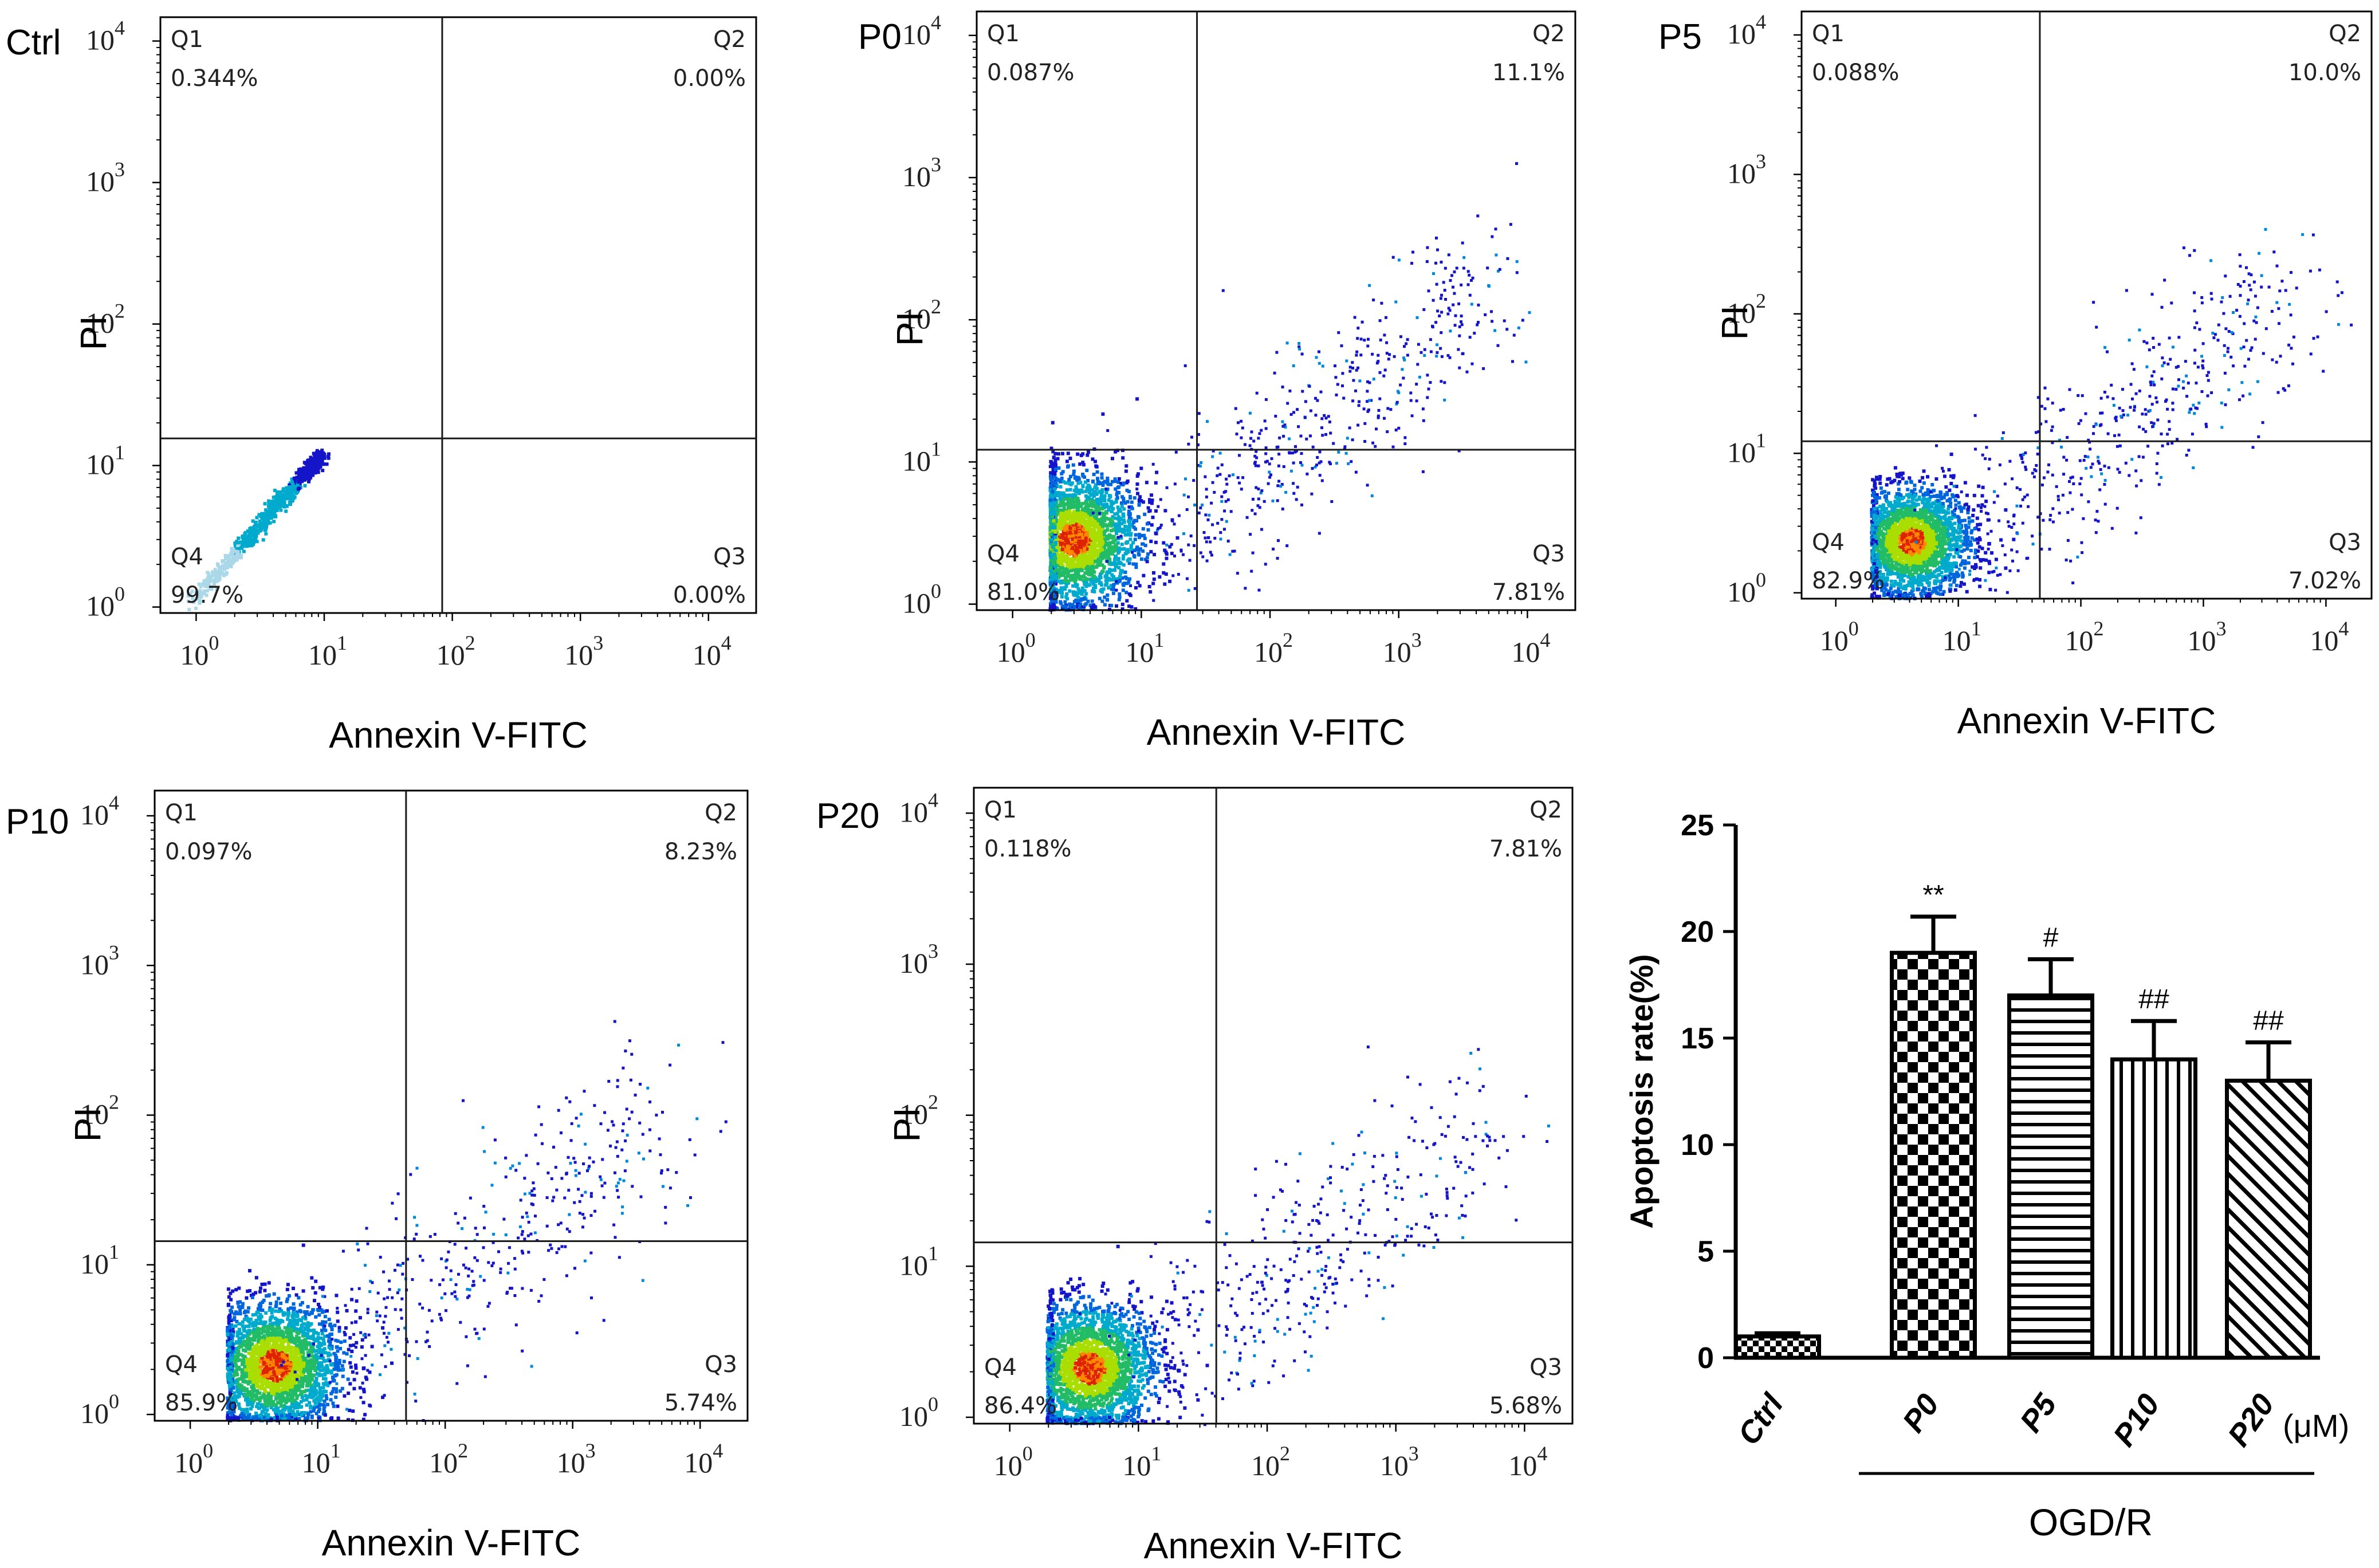 The image size is (2379, 1568). I want to click on y-tick-exponent: 1, so click(120, 452).